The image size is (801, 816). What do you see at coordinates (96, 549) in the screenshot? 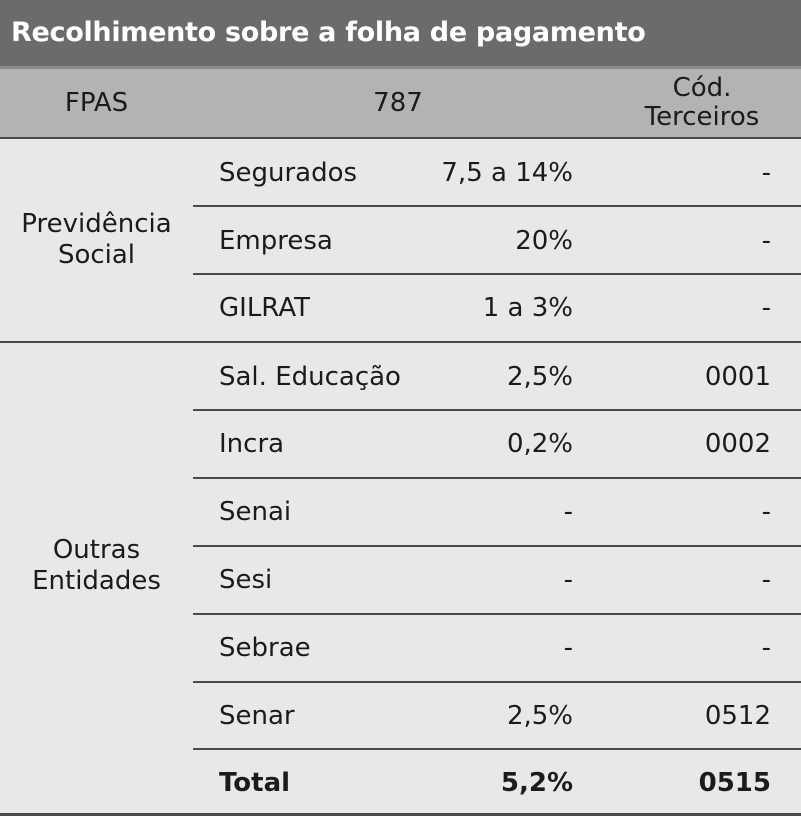
I see `group-outras-line1: Outras` at bounding box center [96, 549].